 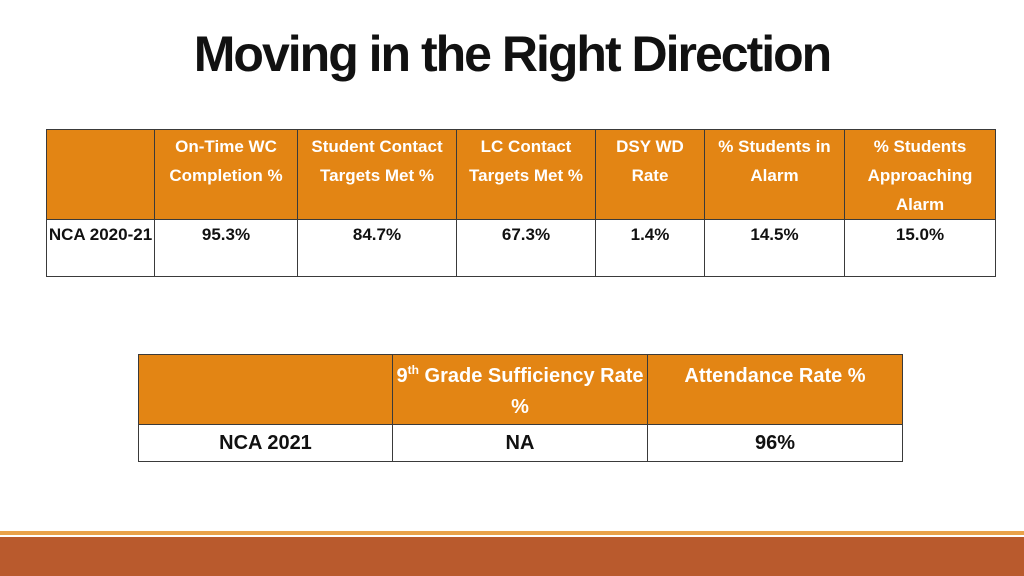 I want to click on header-students-alarm: % Students in Alarm, so click(x=774, y=174).